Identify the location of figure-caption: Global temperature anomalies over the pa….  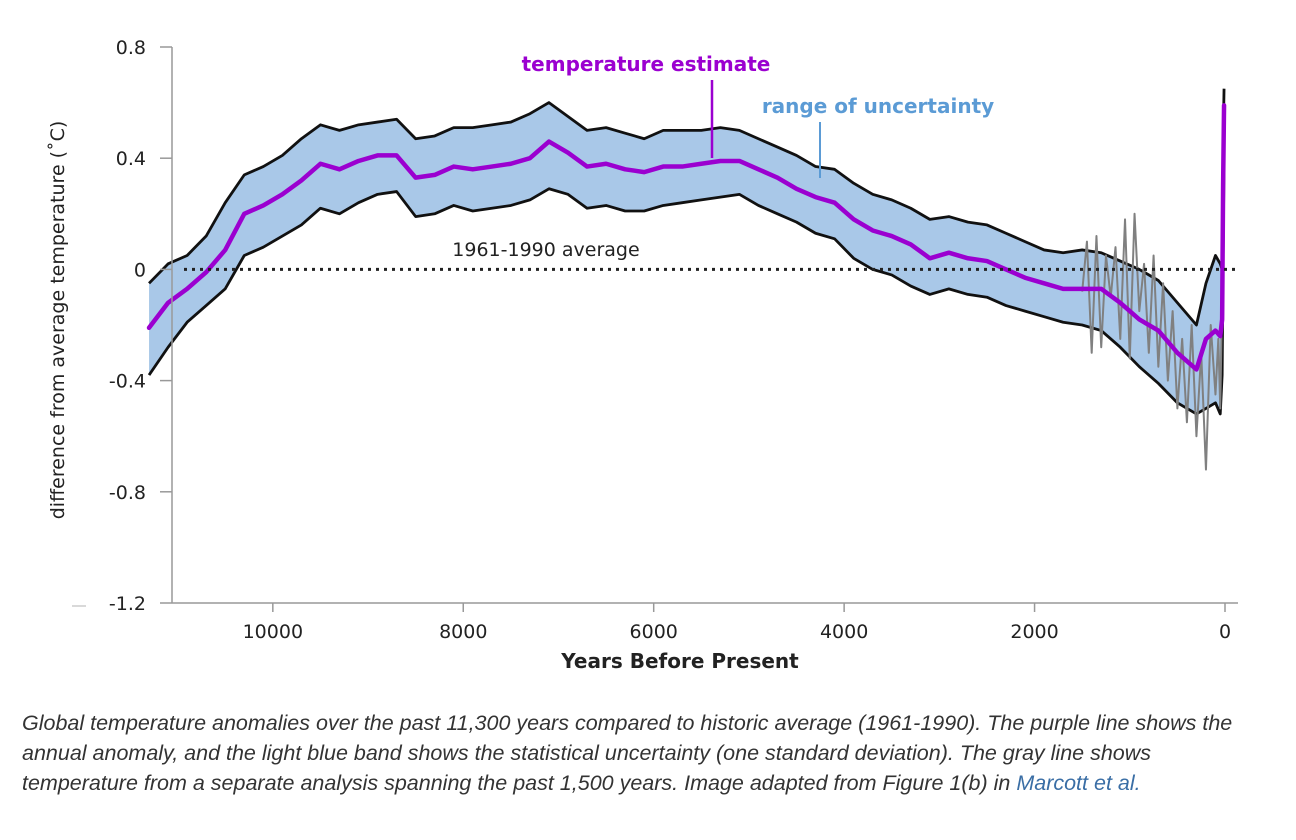
(647, 753).